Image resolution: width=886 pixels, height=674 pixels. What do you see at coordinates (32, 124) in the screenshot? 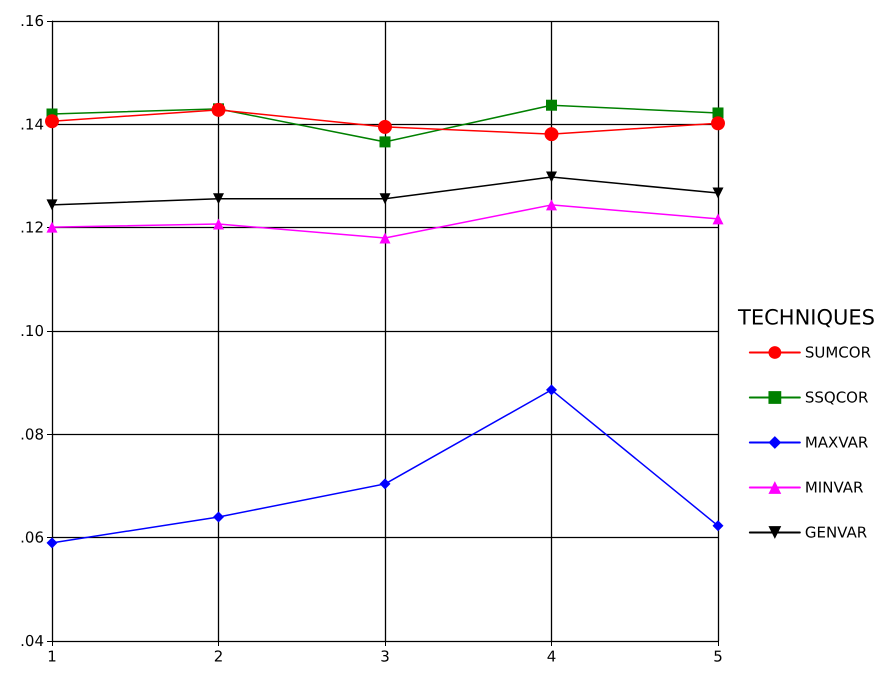
I see `y-tick-label: .14` at bounding box center [32, 124].